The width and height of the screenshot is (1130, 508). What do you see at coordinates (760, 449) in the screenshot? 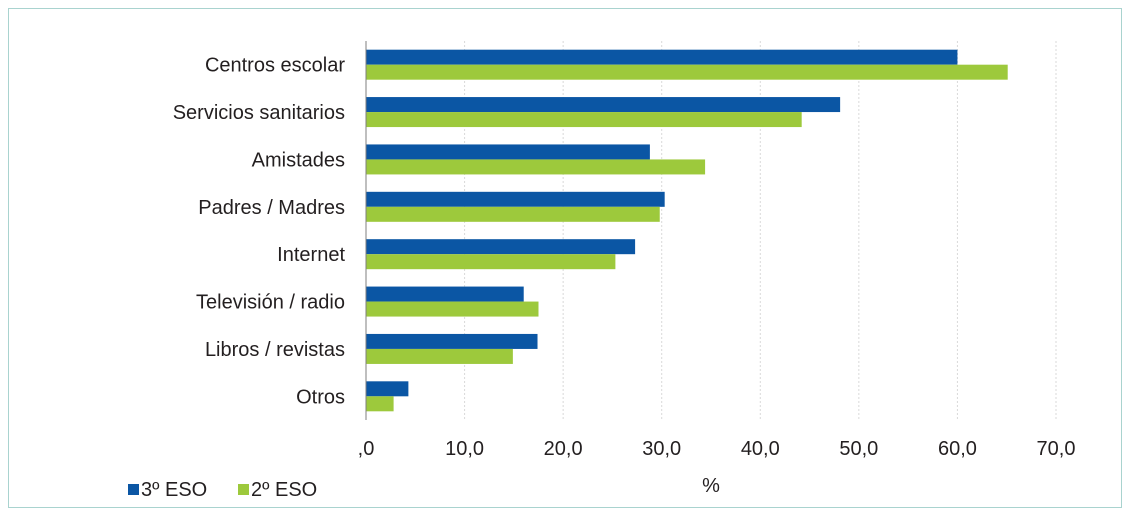
I see `x-tick-label: 40,0` at bounding box center [760, 449].